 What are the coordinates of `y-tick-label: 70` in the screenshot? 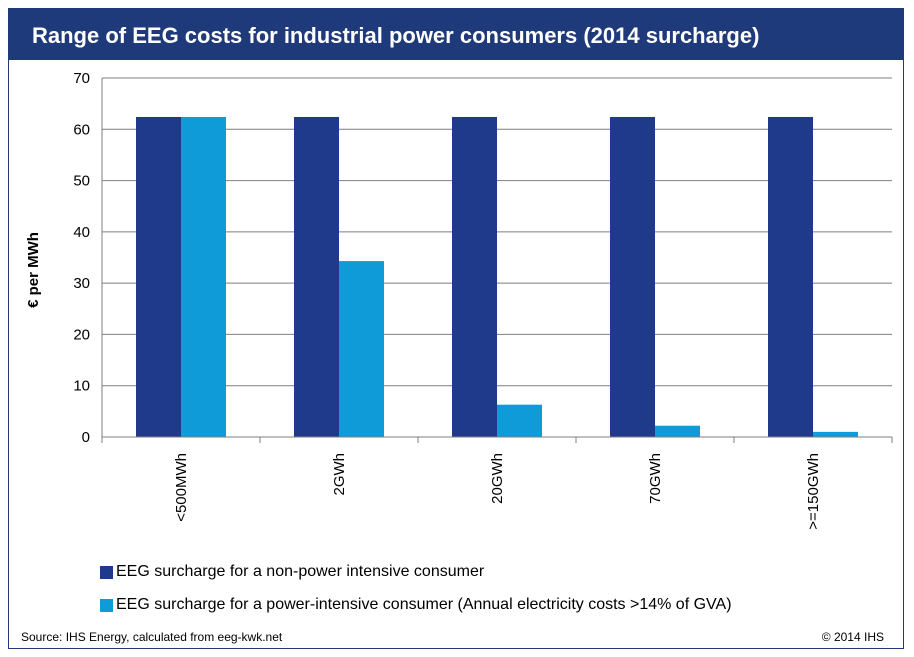 It's located at (81, 78).